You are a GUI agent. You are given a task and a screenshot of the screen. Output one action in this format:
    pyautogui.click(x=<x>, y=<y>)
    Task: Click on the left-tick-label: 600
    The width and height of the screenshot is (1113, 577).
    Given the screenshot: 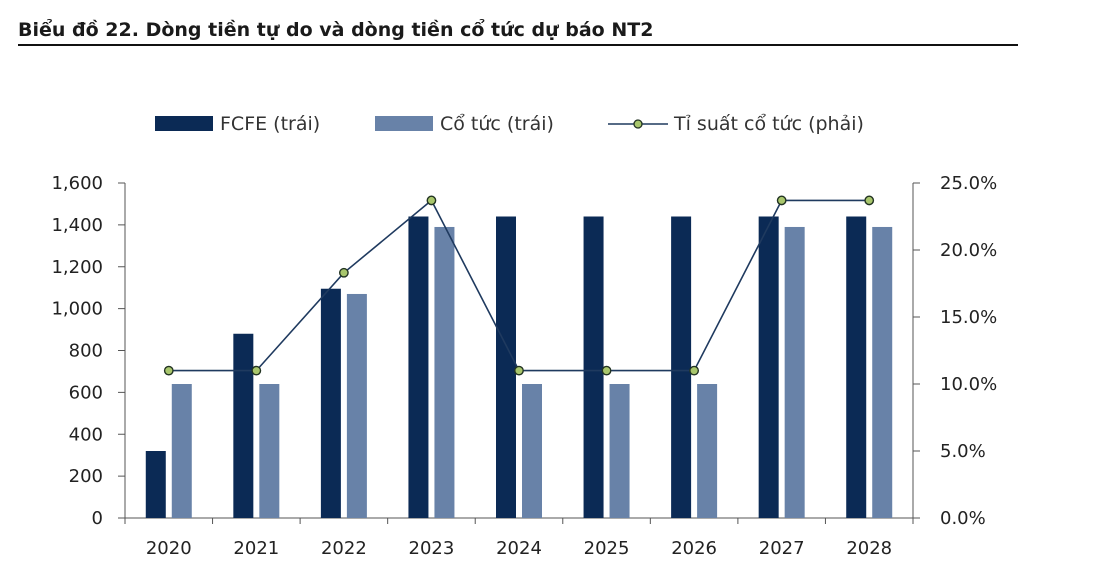 What is the action you would take?
    pyautogui.click(x=86, y=392)
    